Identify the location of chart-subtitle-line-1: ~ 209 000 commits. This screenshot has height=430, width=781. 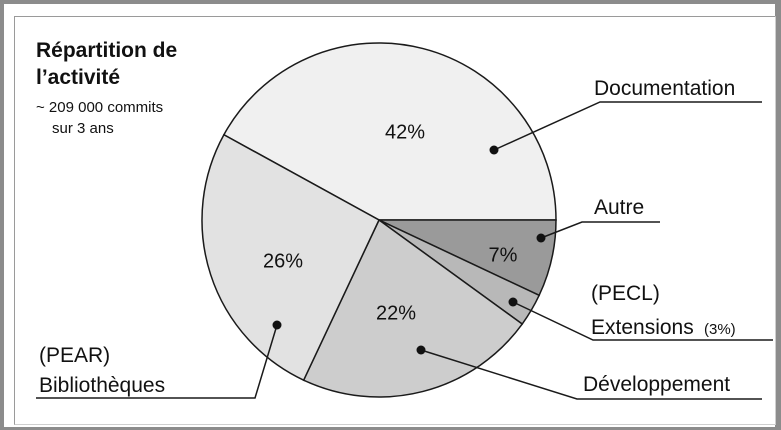
(100, 107).